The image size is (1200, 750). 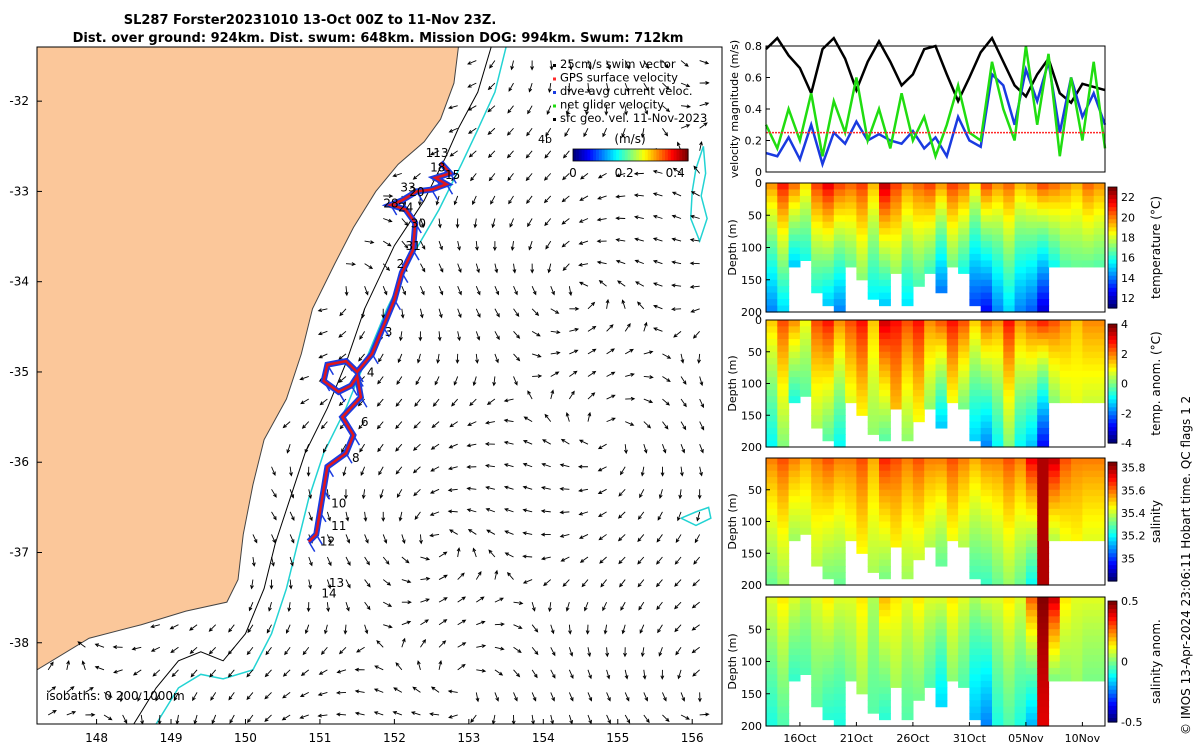 What do you see at coordinates (800, 738) in the screenshot?
I see `x-tick-label: 16Oct` at bounding box center [800, 738].